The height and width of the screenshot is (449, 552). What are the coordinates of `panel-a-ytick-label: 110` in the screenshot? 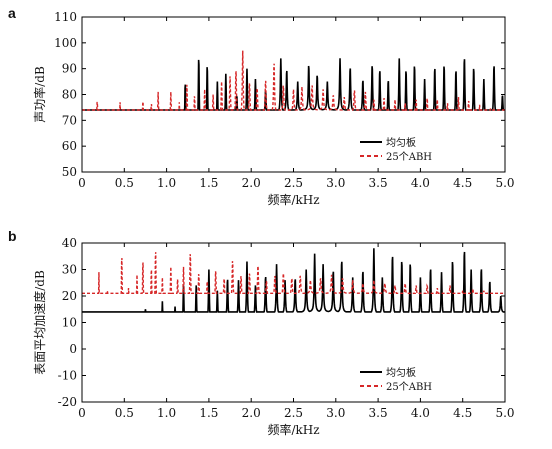 It's located at (65, 17).